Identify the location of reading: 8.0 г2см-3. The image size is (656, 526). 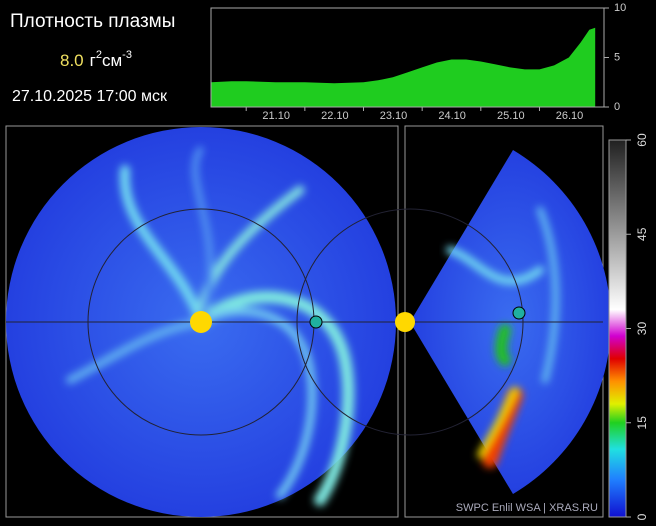
(96, 60).